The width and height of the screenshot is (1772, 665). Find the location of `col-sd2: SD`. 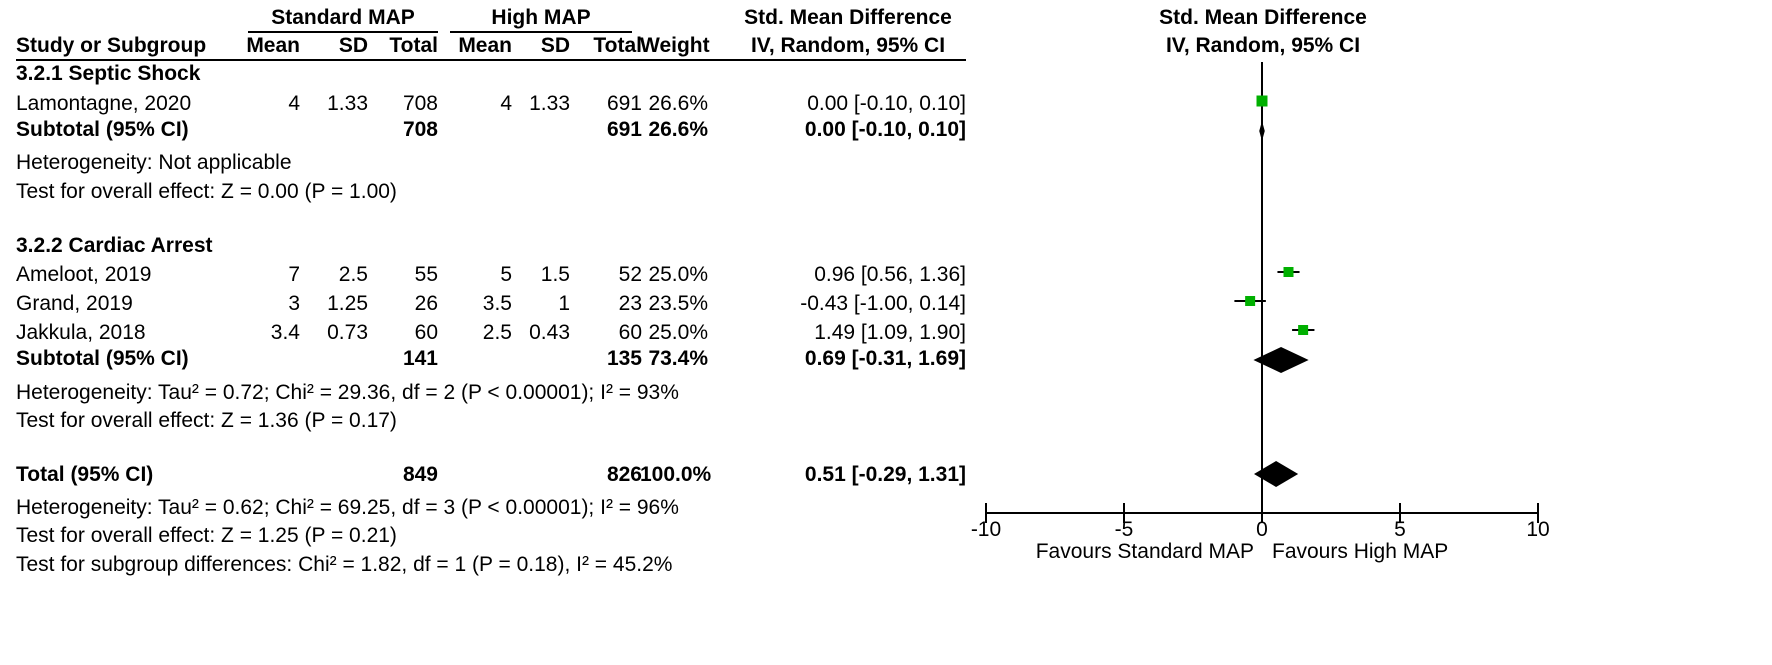

col-sd2: SD is located at coordinates (555, 45).